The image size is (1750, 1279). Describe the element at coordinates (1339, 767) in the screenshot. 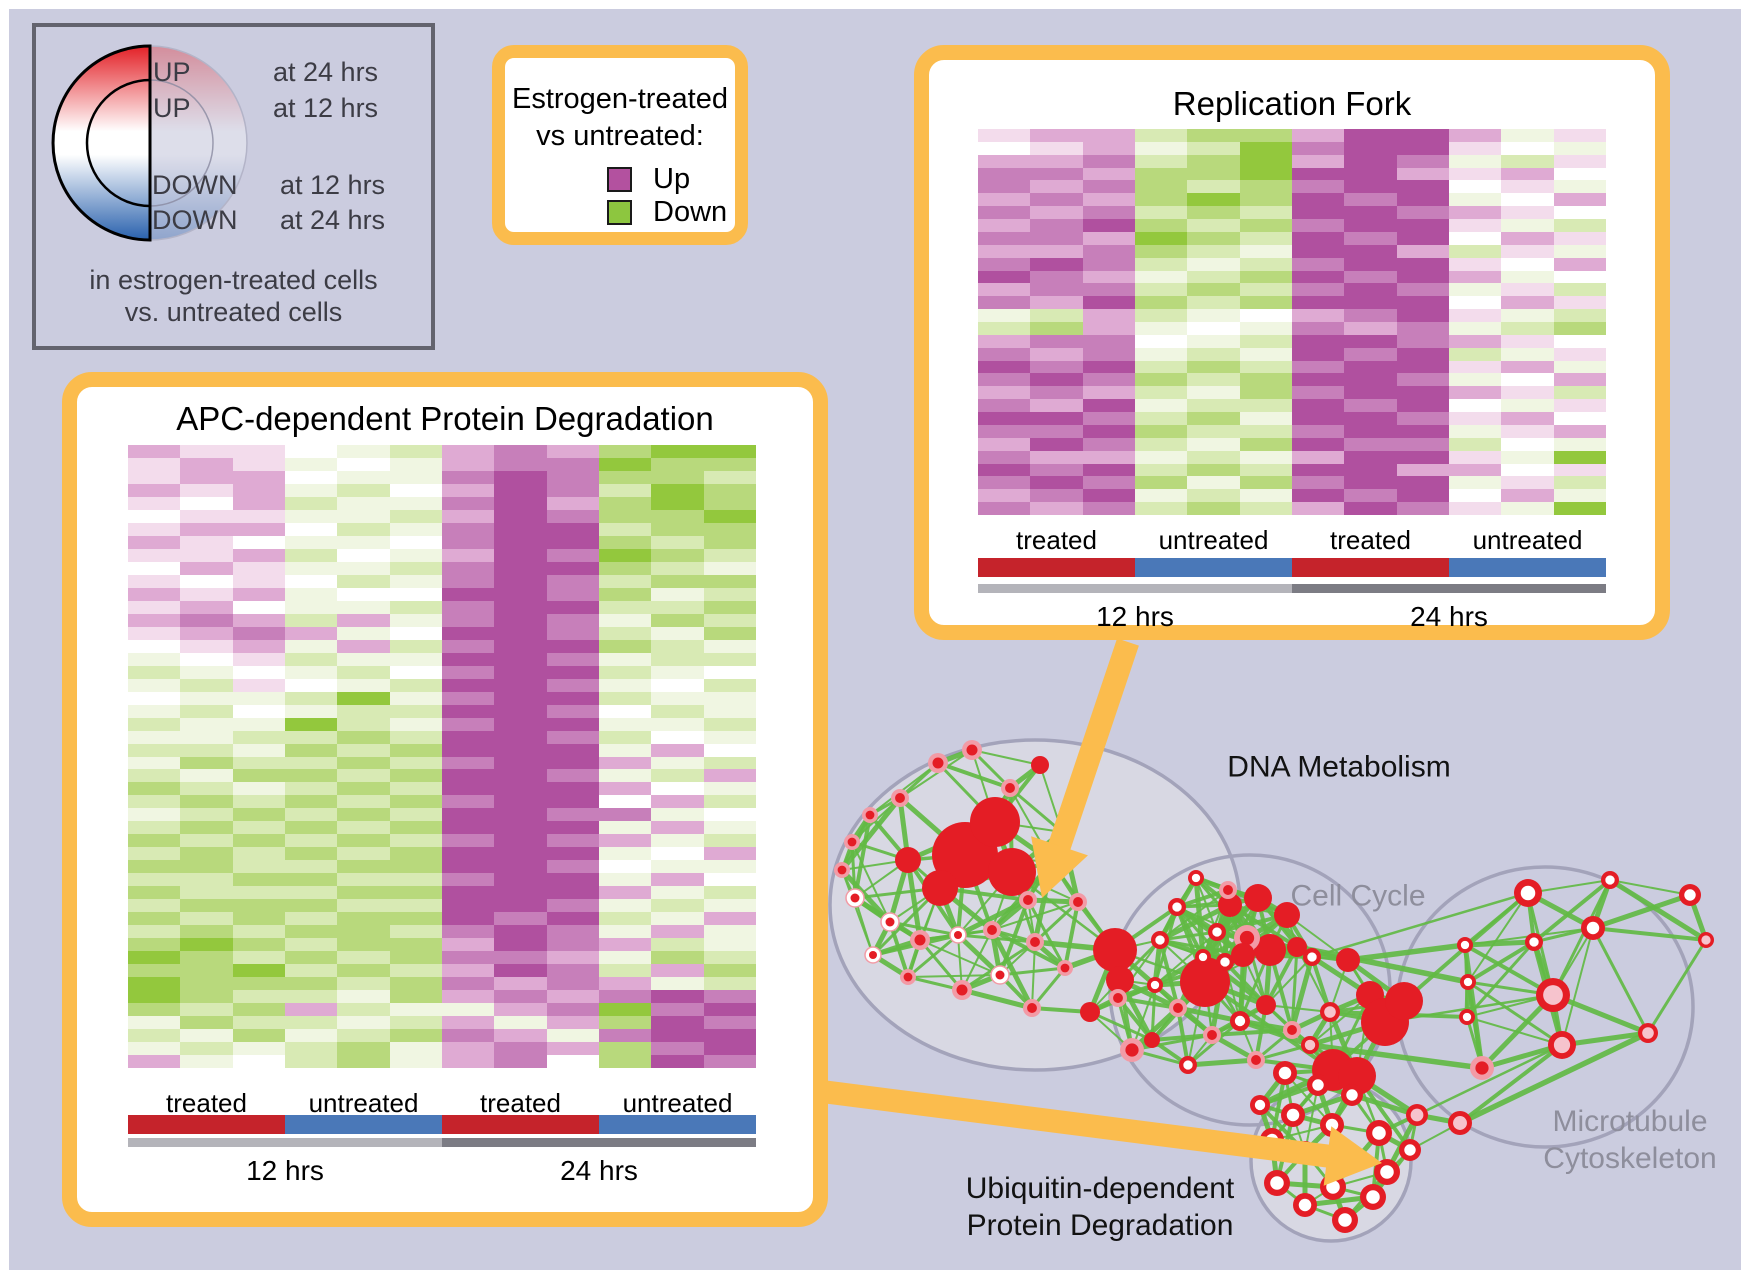

I see `dna-metabolism-label: DNA Metabolism` at that location.